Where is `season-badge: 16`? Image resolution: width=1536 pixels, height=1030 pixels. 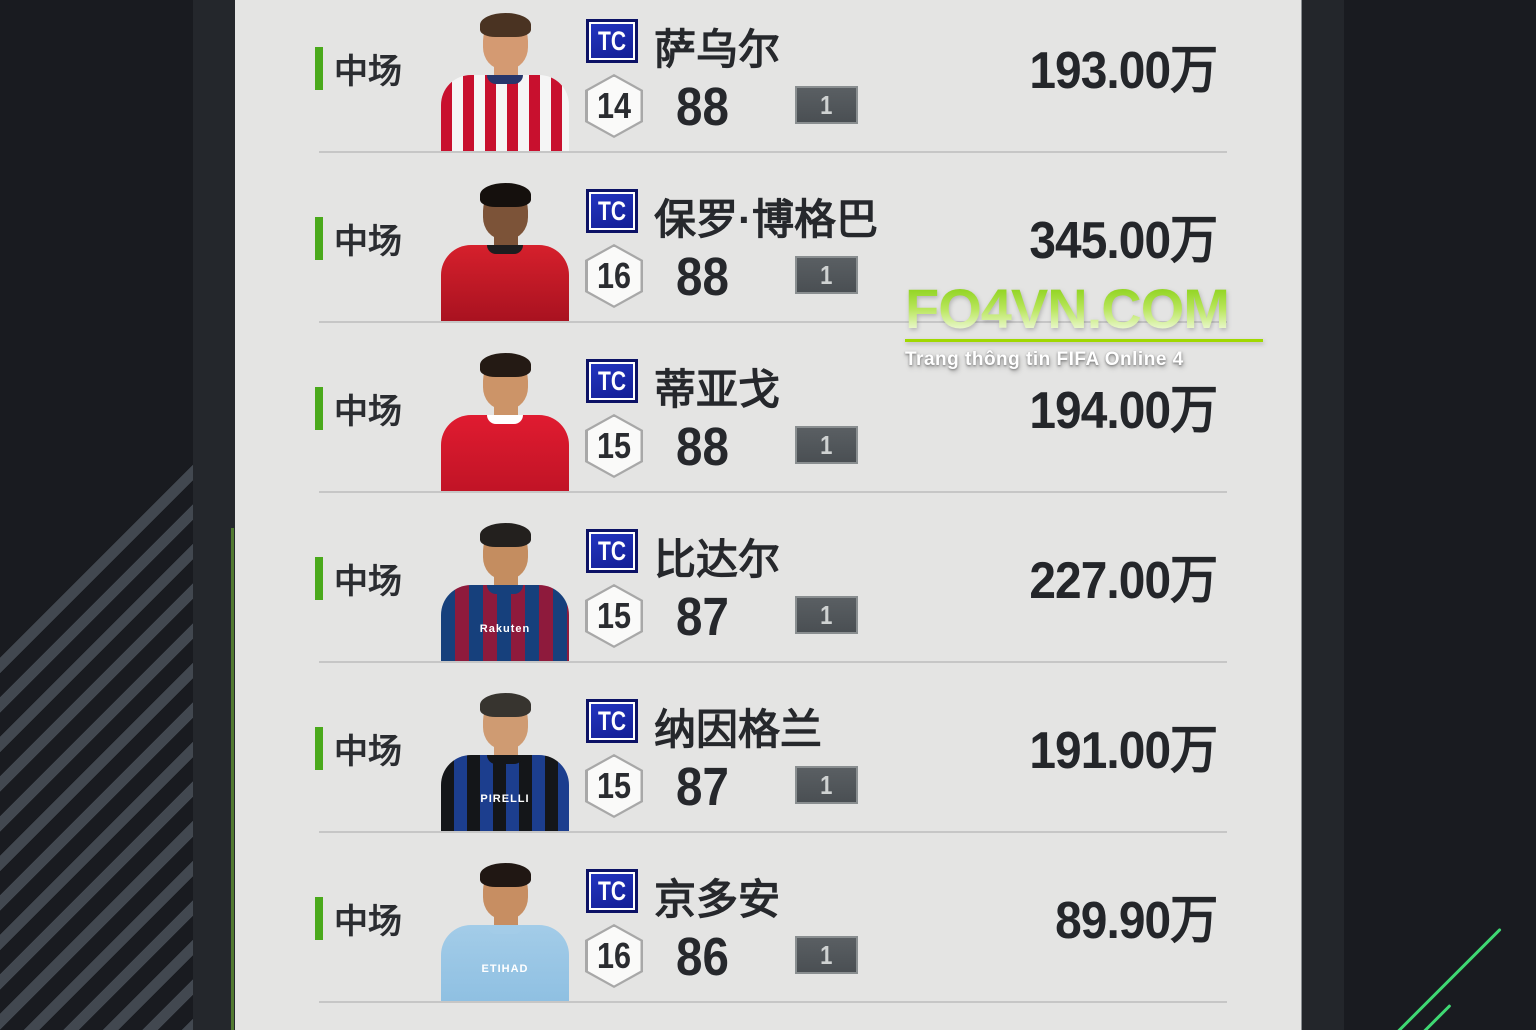
season-badge: 16 is located at coordinates (614, 956).